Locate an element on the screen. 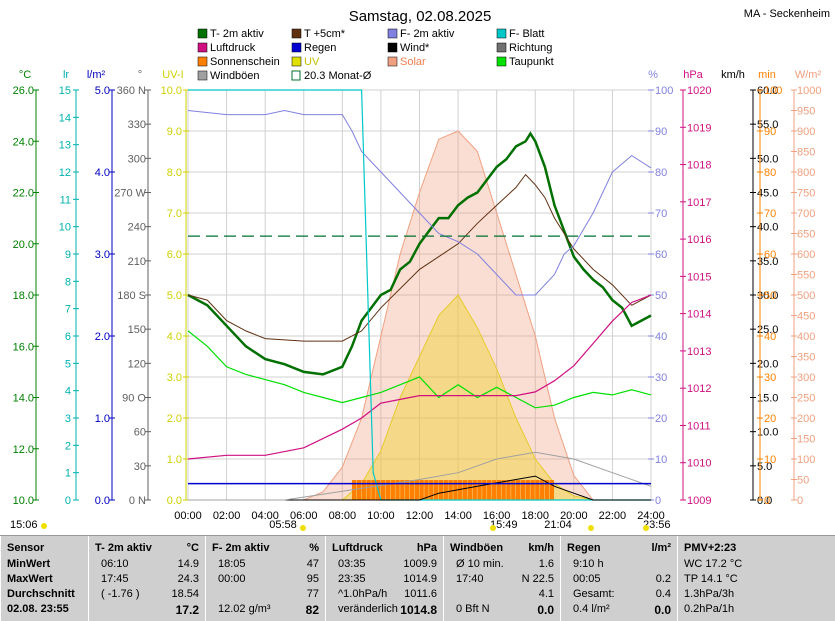 This screenshot has height=621, width=835. table-cell-text: 0.2hPa/1h is located at coordinates (709, 609).